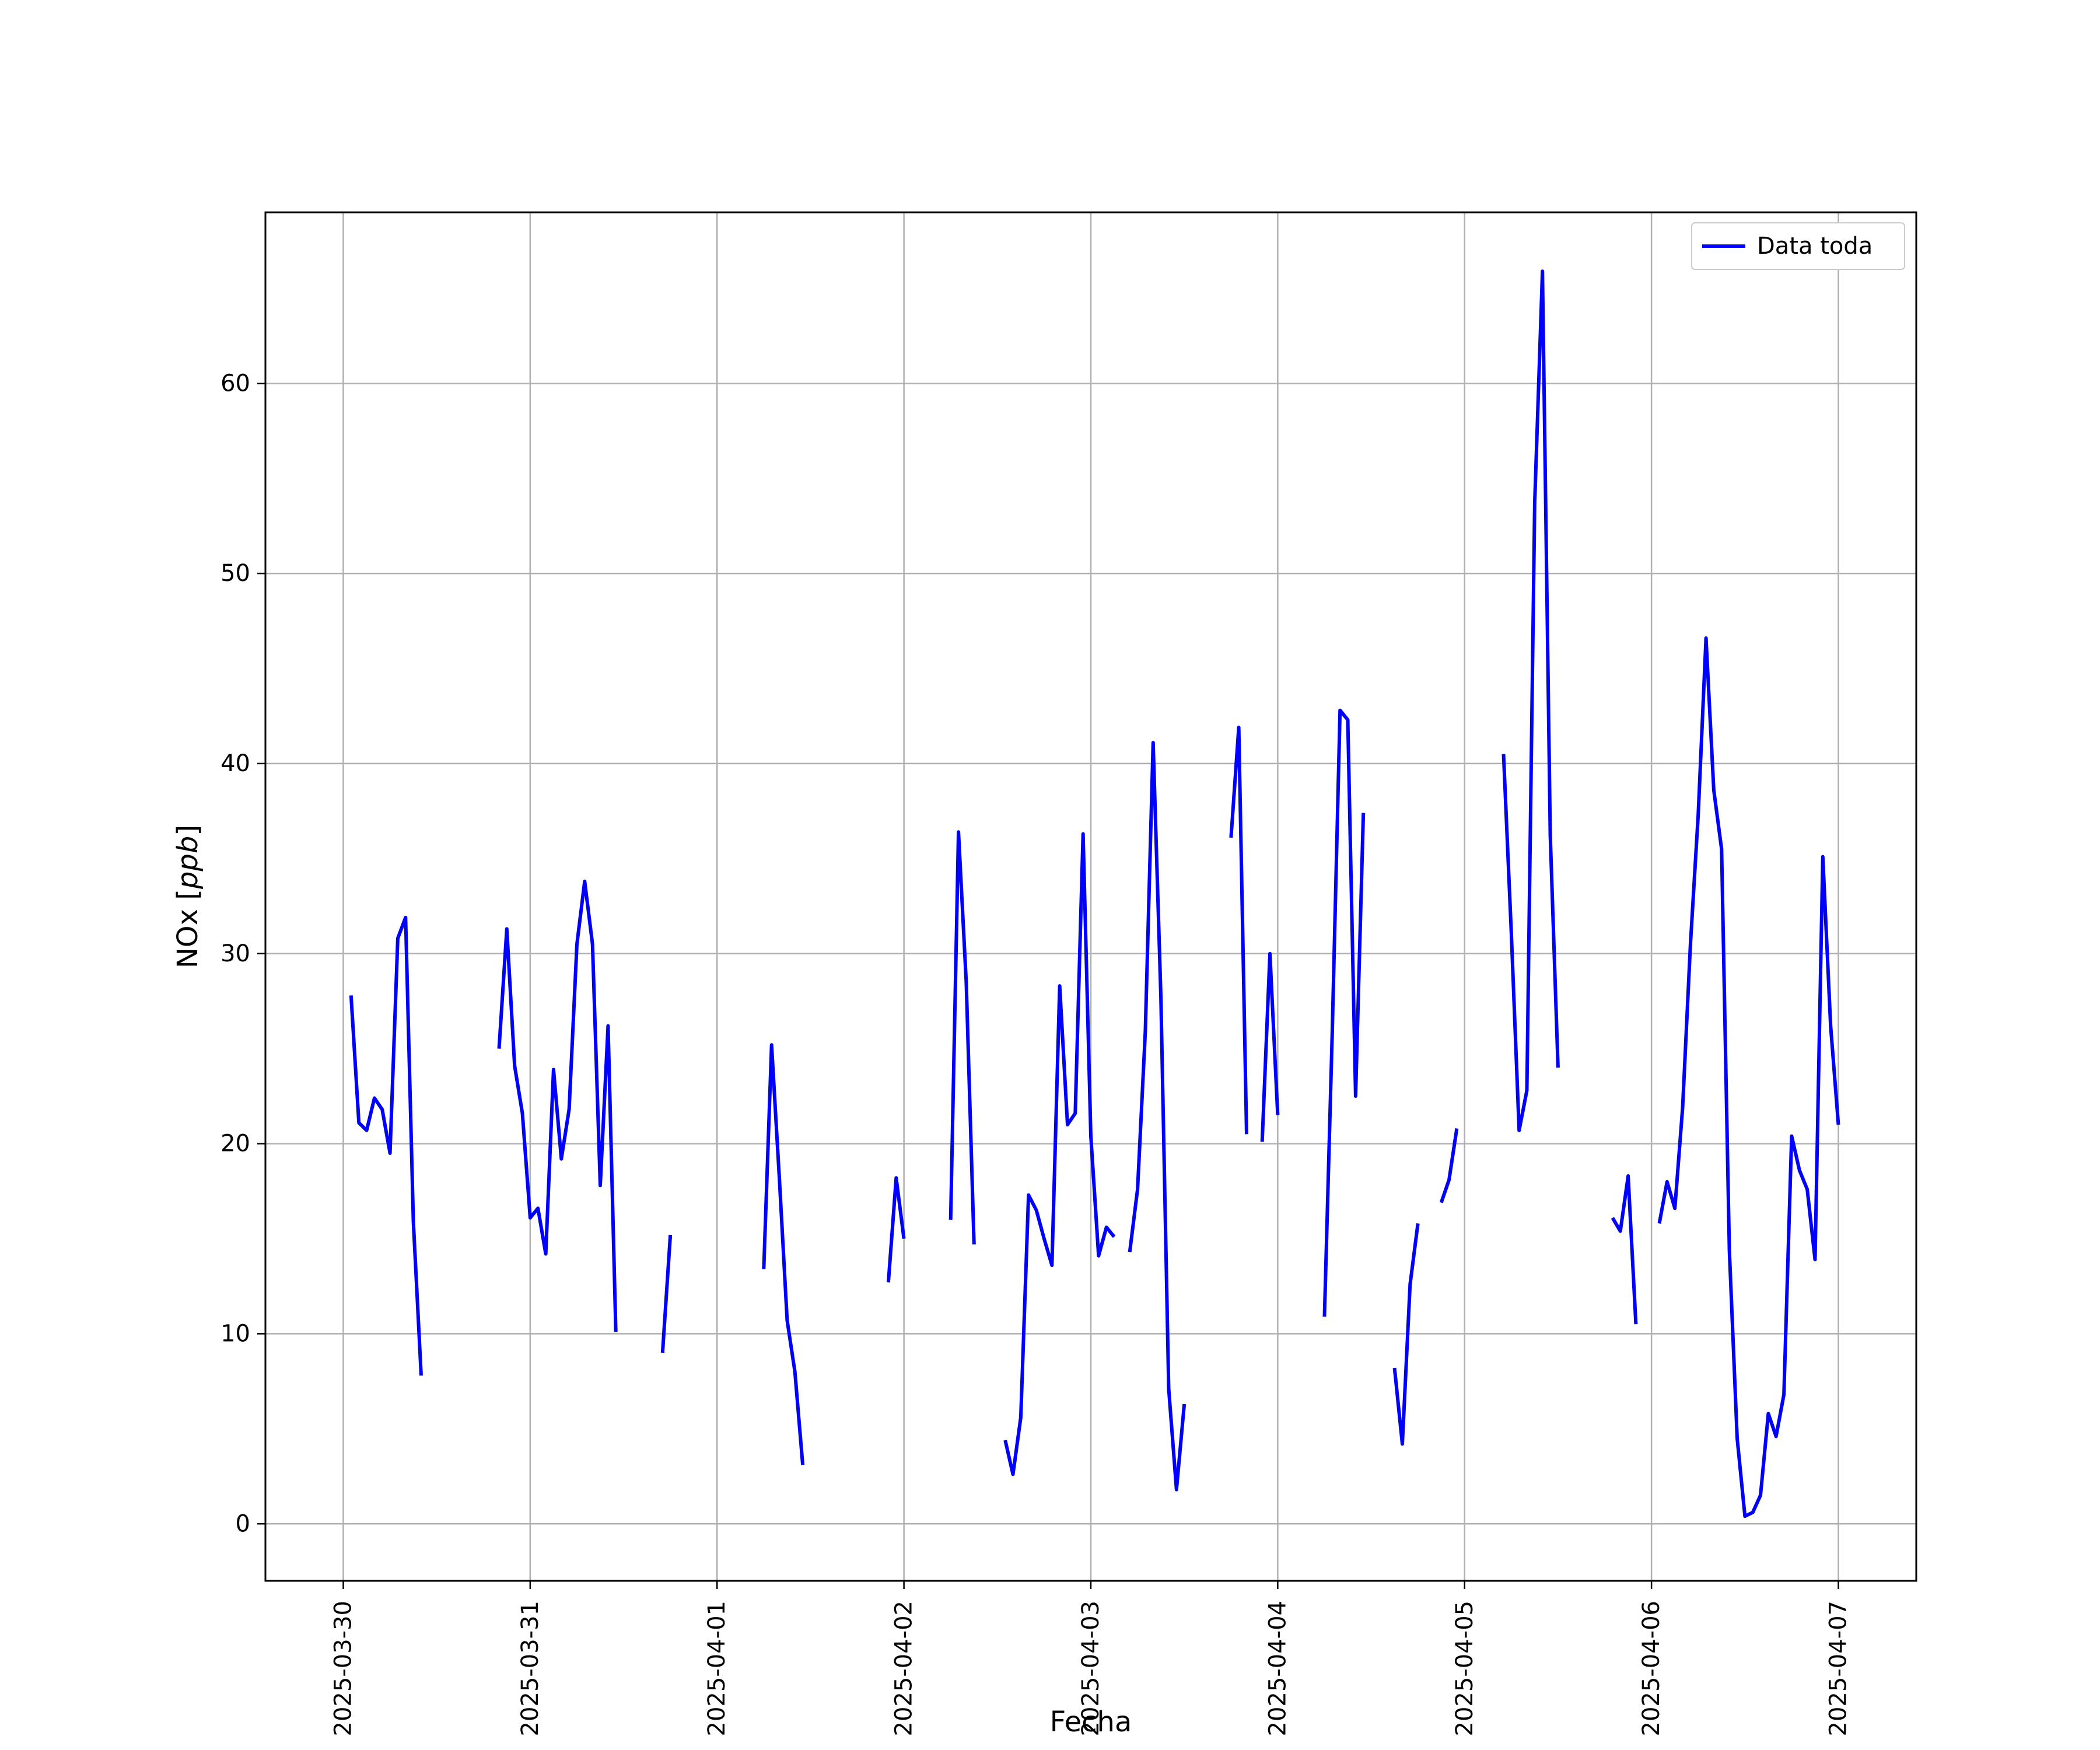 The width and height of the screenshot is (2100, 1750). I want to click on x-tick-label: 2025-04-03, so click(1090, 1668).